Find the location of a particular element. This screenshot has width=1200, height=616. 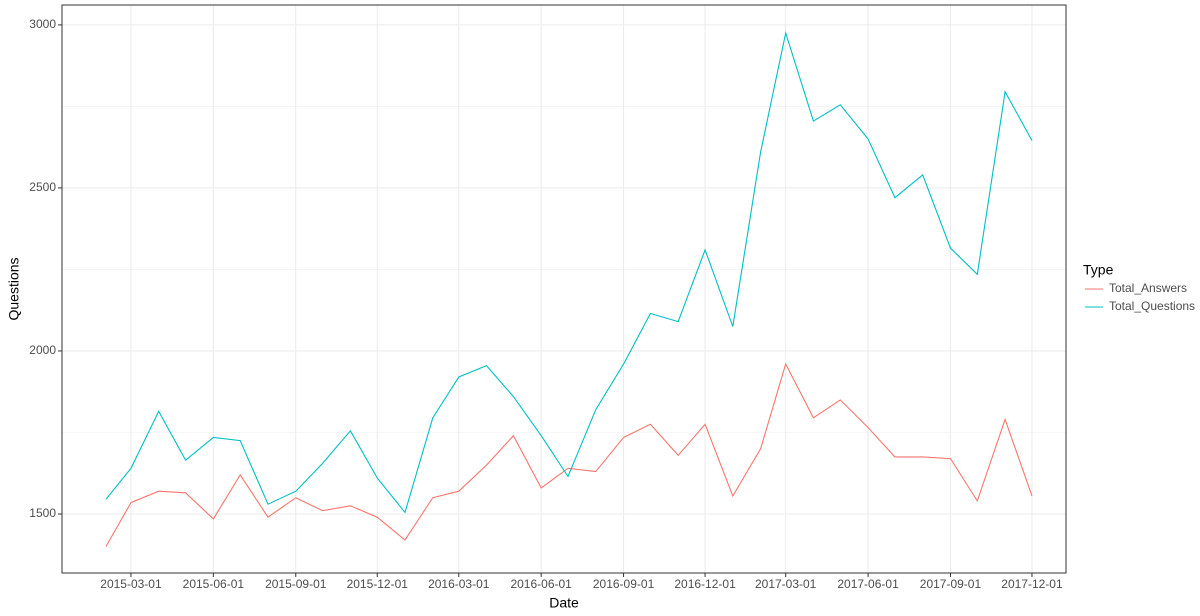

x-axis-label: Date is located at coordinates (564, 603).